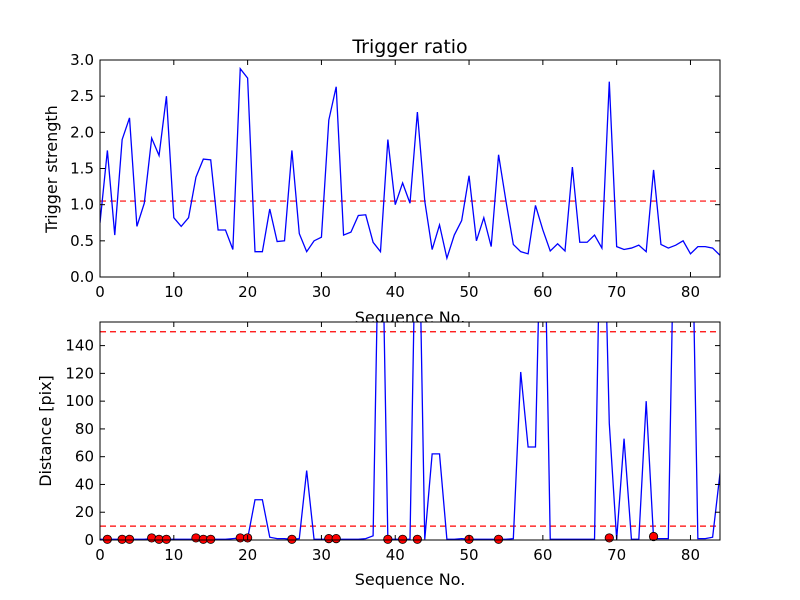 Image resolution: width=800 pixels, height=600 pixels. Describe the element at coordinates (409, 47) in the screenshot. I see `chart-title: Trigger ratio` at that location.